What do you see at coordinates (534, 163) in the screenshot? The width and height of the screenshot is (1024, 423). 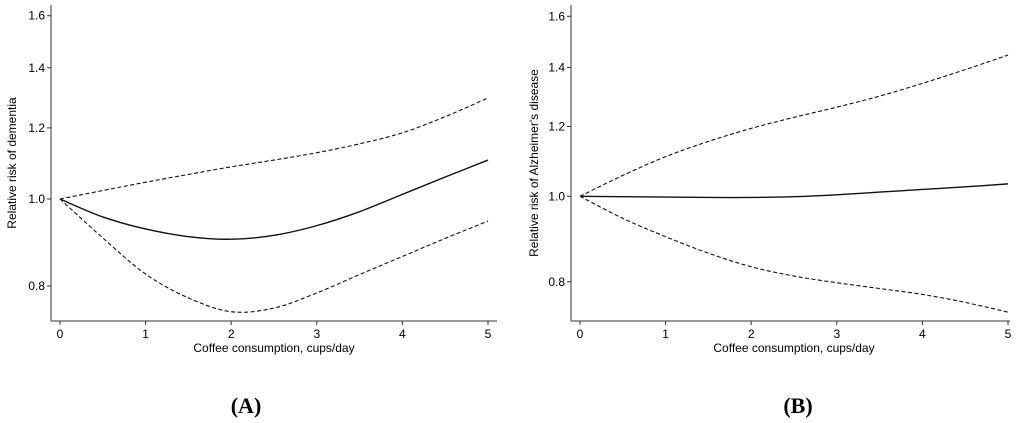 I see `y-axis-label: Relative risk of Alzheimer's disease` at bounding box center [534, 163].